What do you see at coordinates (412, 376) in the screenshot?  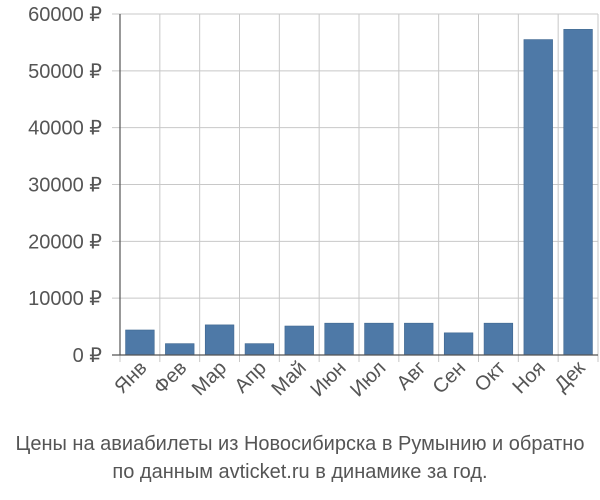 I see `x-tick-label: Авг` at bounding box center [412, 376].